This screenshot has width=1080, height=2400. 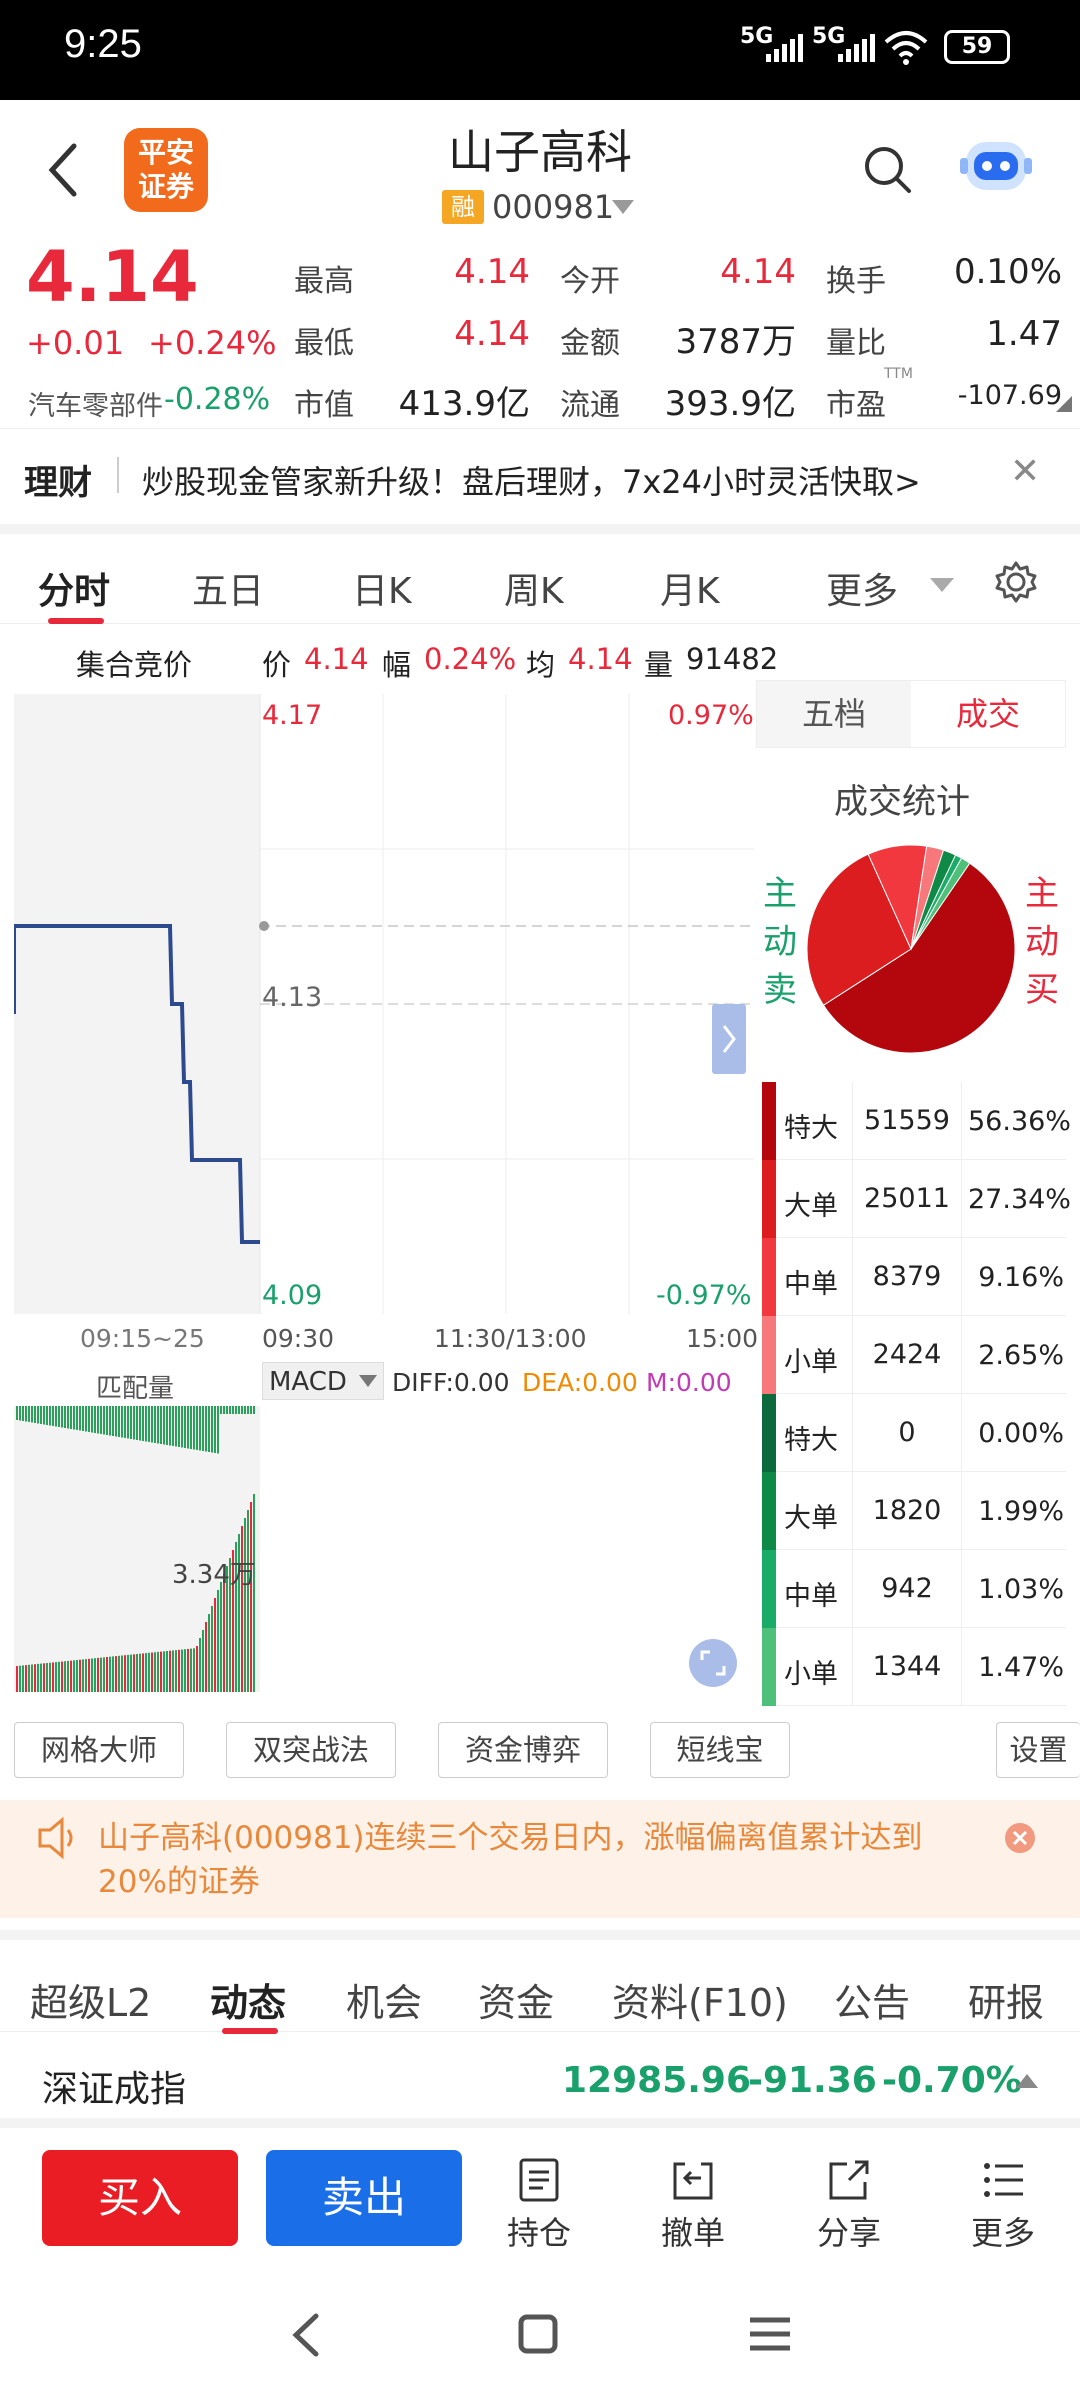 I want to click on tools-settings-button: 设置, so click(x=1038, y=1750).